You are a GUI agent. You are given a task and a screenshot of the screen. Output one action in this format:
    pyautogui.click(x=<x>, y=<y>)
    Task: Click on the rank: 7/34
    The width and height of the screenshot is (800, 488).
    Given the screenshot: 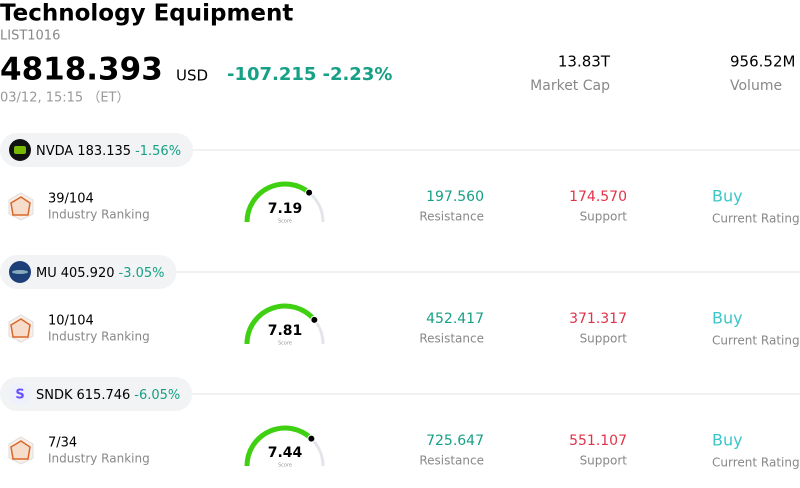 What is the action you would take?
    pyautogui.click(x=62, y=443)
    